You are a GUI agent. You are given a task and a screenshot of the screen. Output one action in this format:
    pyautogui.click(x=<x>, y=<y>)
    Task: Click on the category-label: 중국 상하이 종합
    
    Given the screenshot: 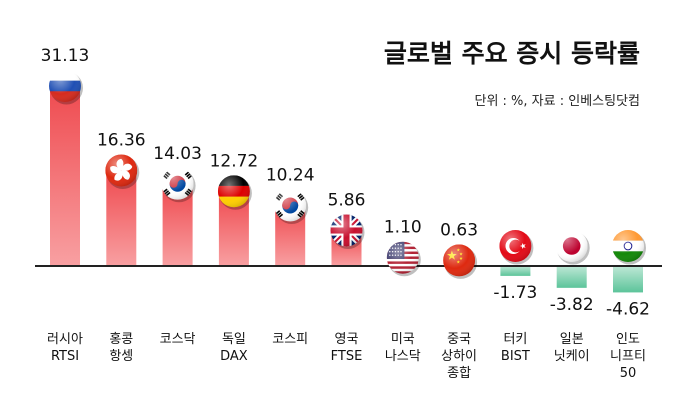 What is the action you would take?
    pyautogui.click(x=459, y=356)
    